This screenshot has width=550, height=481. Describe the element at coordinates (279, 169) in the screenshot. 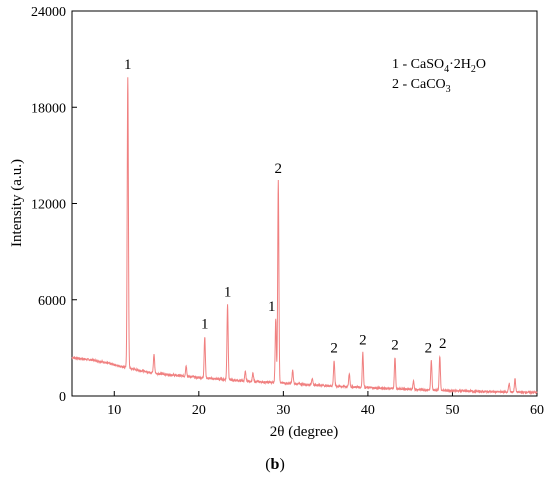

I see `peak-label-8: 2` at that location.